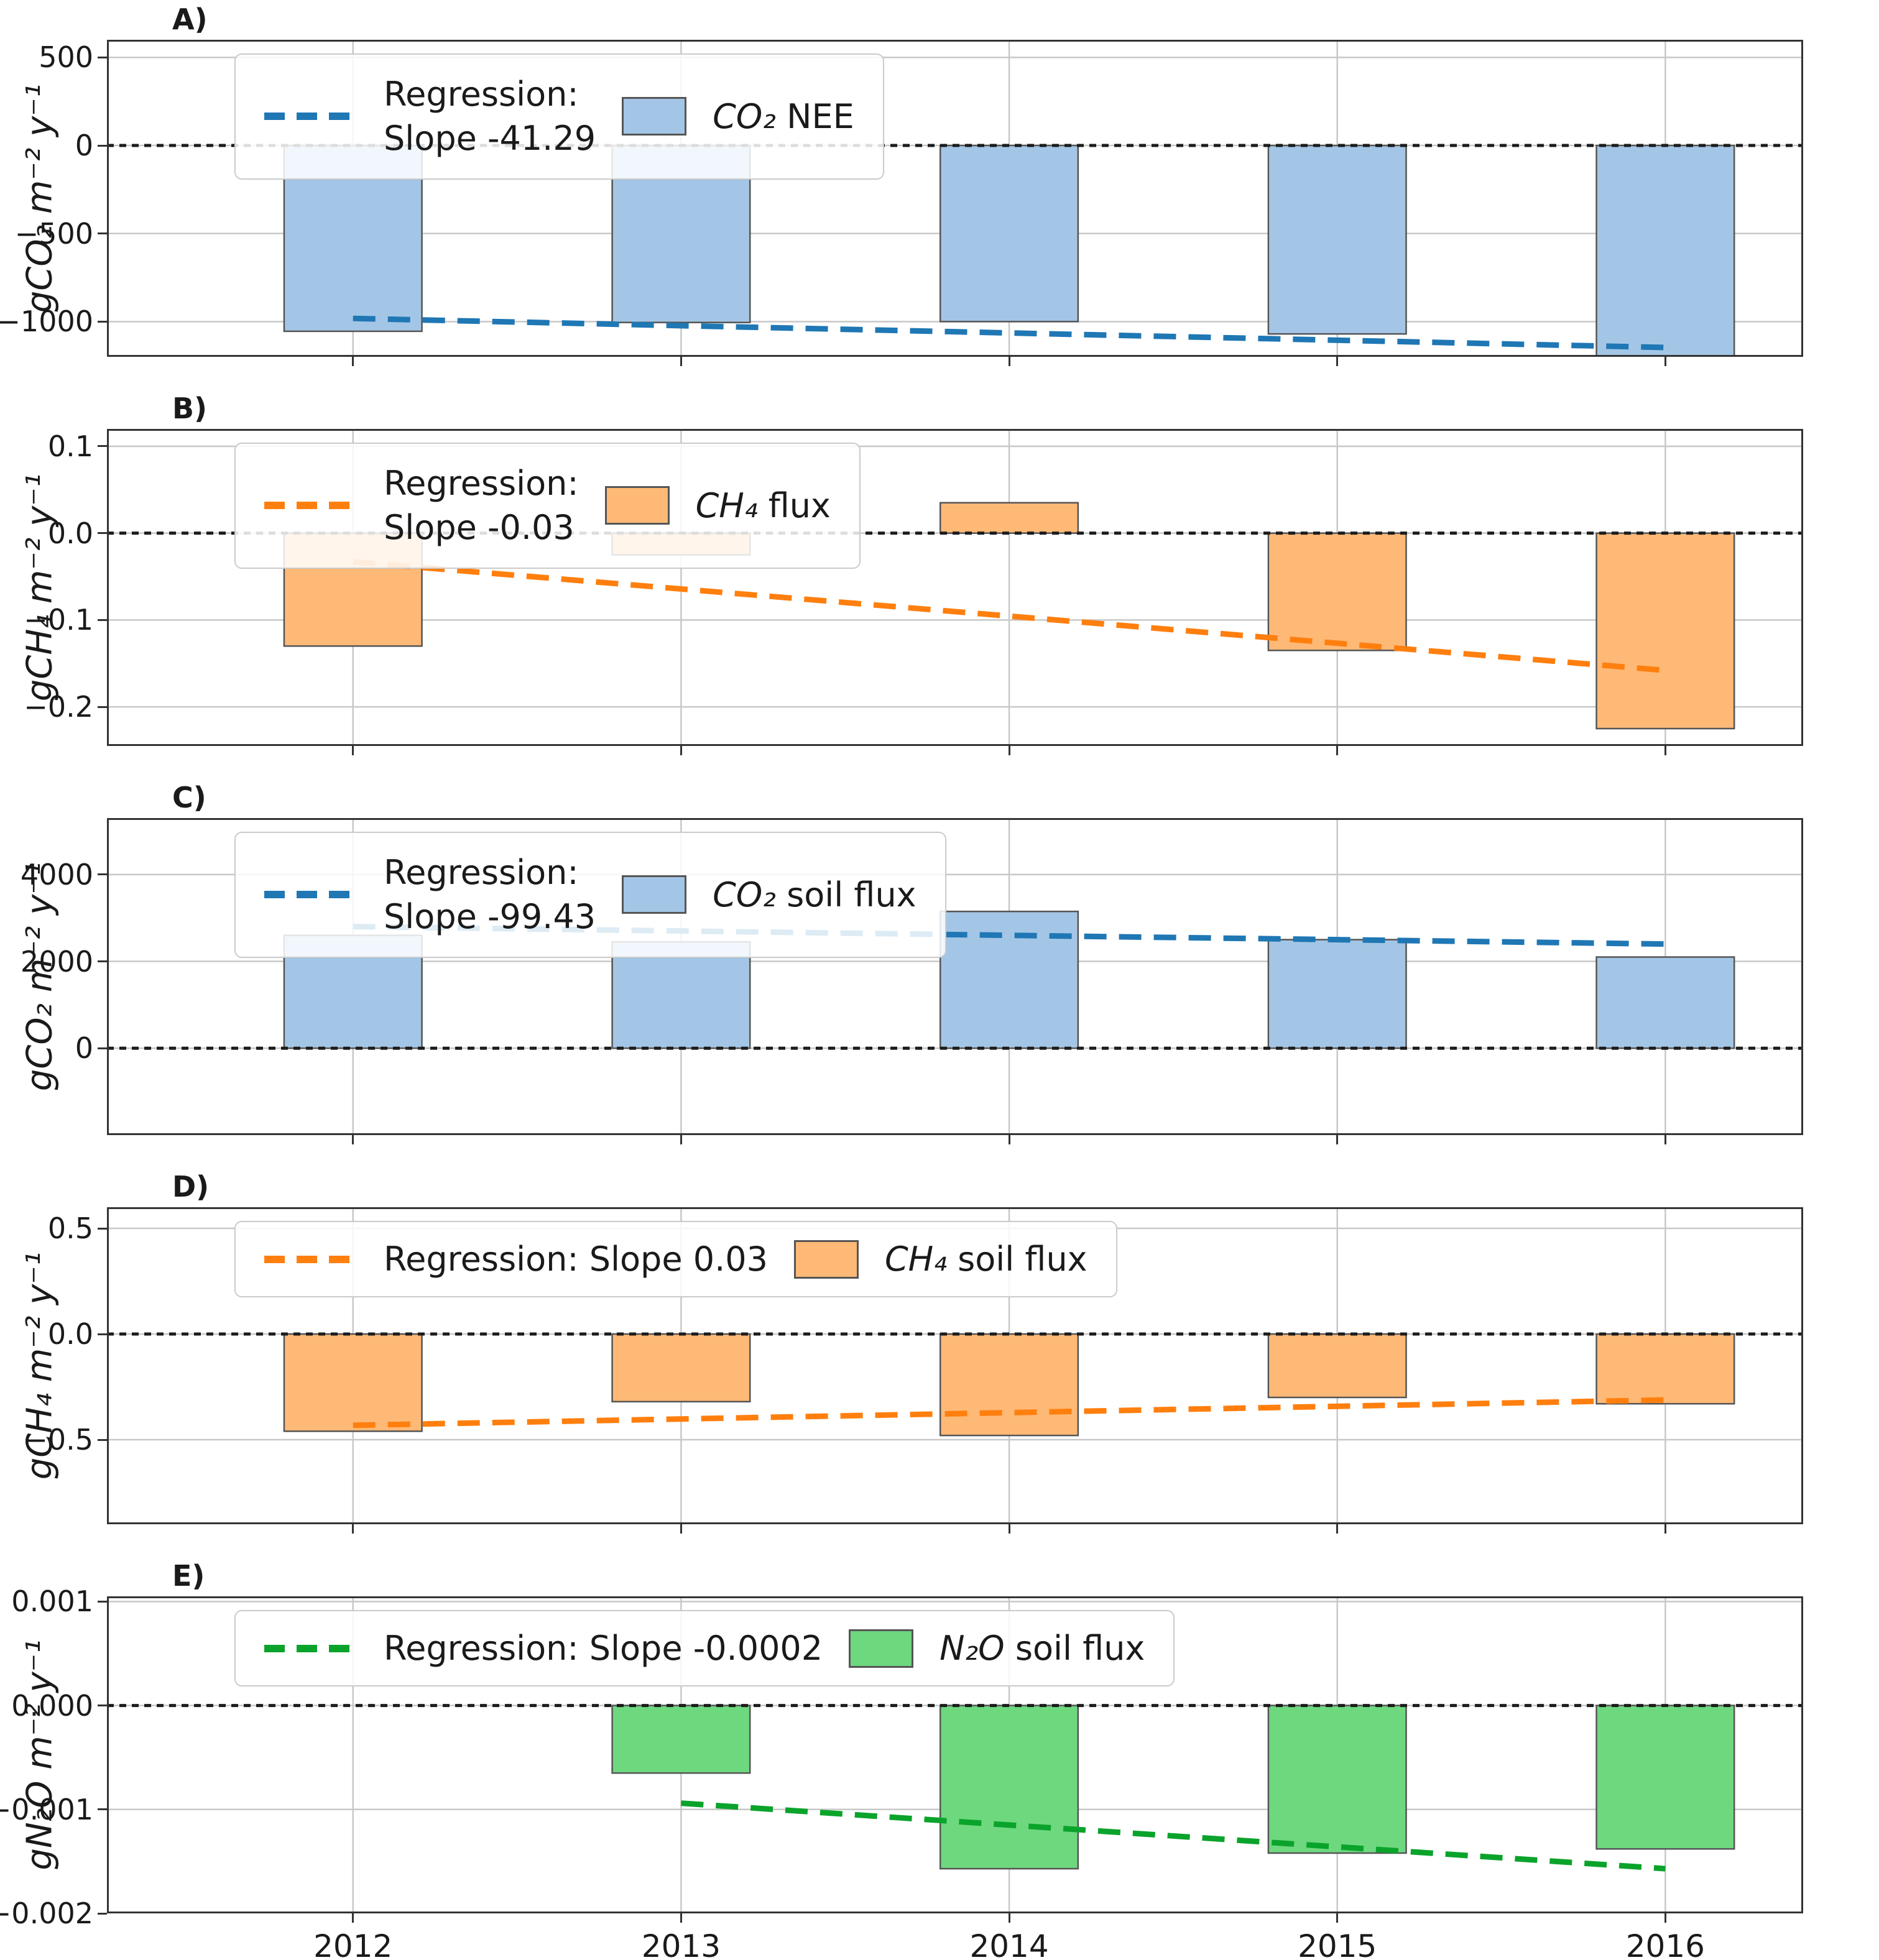  Describe the element at coordinates (190, 19) in the screenshot. I see `panel-label-A: A)` at that location.